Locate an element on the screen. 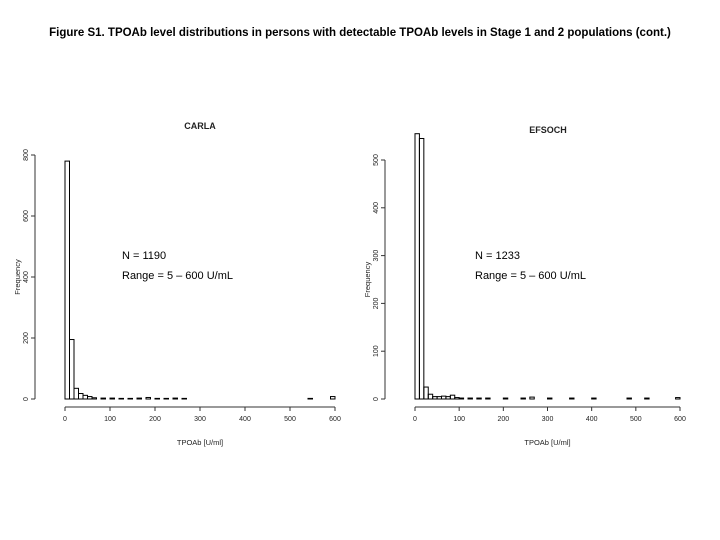 The width and height of the screenshot is (720, 540). carla-x-tick-label: 0 is located at coordinates (65, 419).